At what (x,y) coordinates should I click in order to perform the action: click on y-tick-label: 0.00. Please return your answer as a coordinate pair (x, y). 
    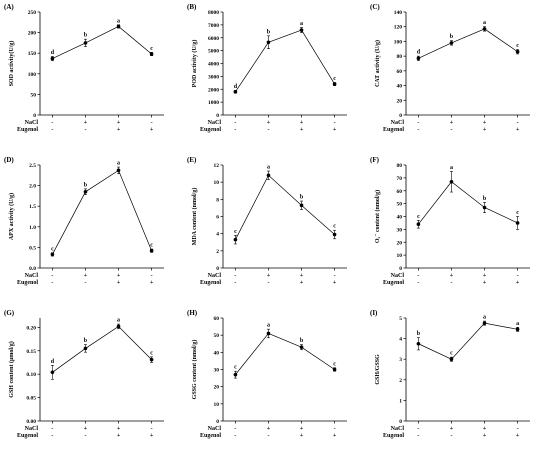
    Looking at the image, I should click on (31, 422).